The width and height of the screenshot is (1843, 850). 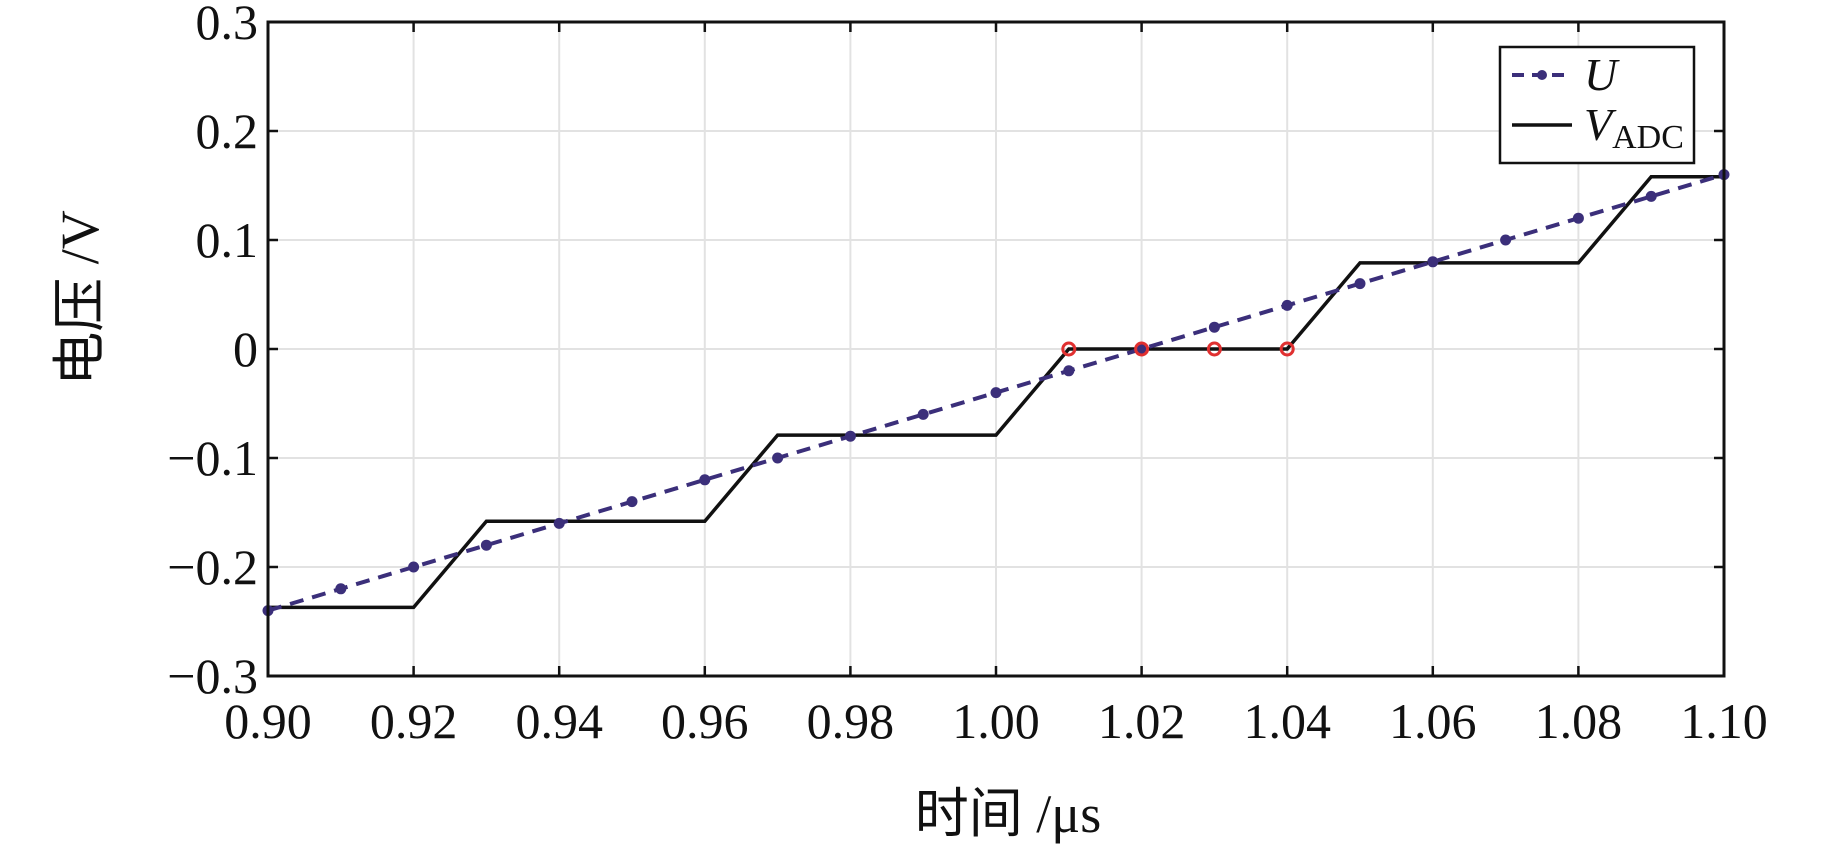 What do you see at coordinates (1602, 74) in the screenshot?
I see `legend-label-u: U` at bounding box center [1602, 74].